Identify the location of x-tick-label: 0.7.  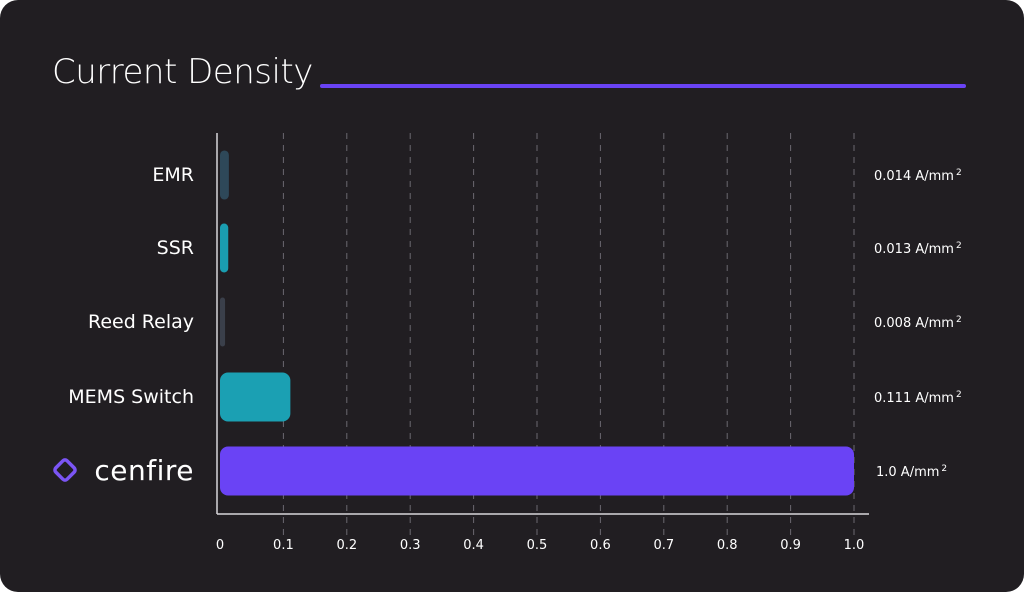
(663, 545).